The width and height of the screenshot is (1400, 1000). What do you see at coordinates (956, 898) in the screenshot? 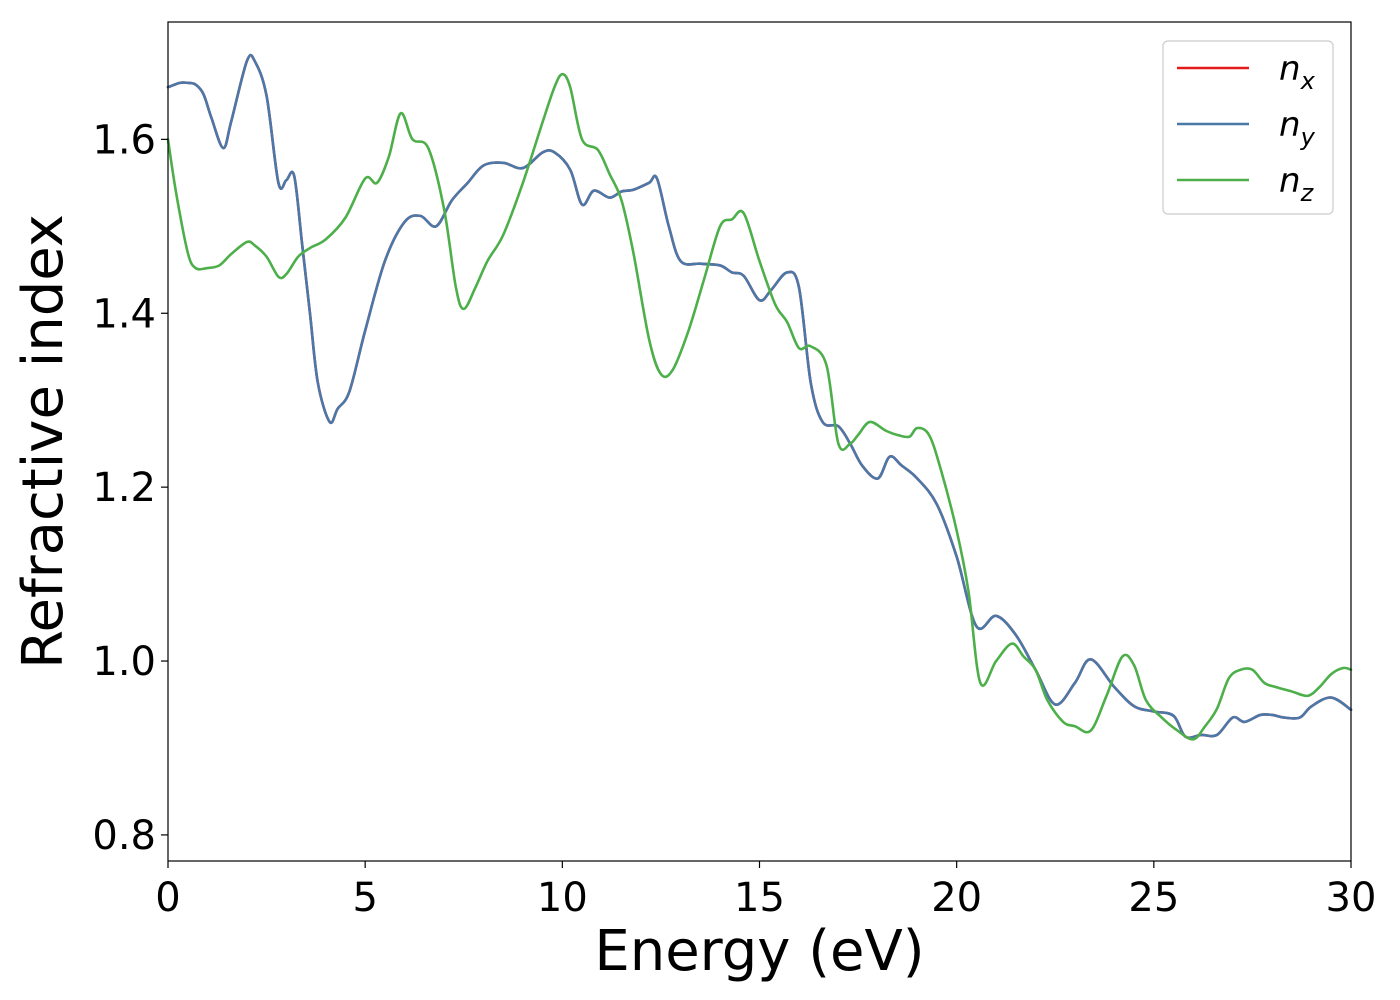
I see `x-tick-label: 20` at bounding box center [956, 898].